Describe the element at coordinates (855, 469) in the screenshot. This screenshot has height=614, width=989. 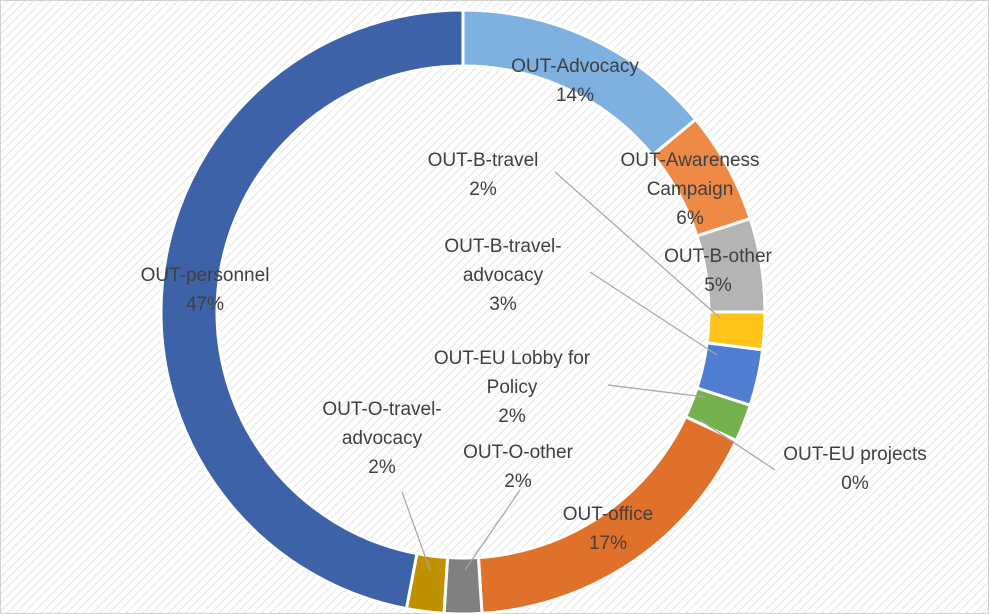
I see `data-label: OUT-EU projects 0%` at that location.